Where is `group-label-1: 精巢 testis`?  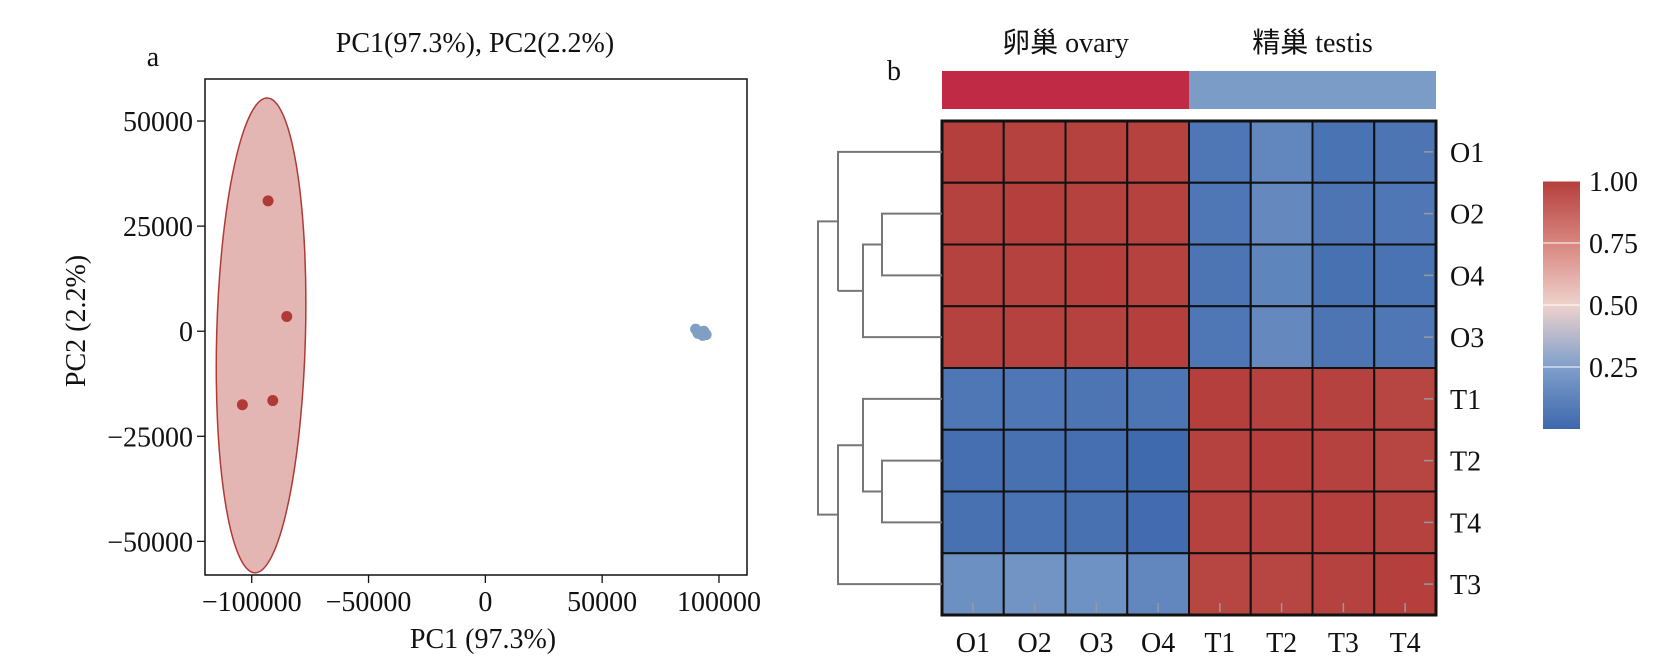 group-label-1: 精巢 testis is located at coordinates (1312, 43).